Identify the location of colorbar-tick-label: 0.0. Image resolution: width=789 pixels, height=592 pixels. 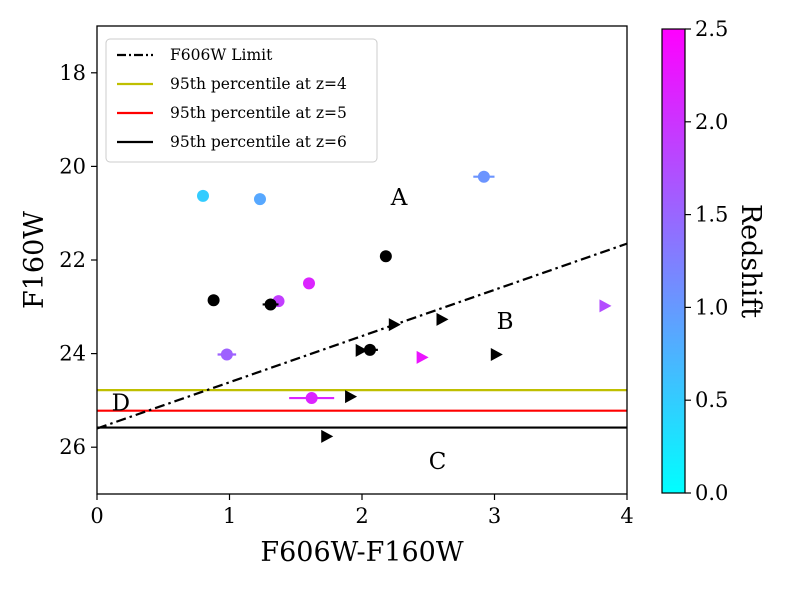
(711, 493).